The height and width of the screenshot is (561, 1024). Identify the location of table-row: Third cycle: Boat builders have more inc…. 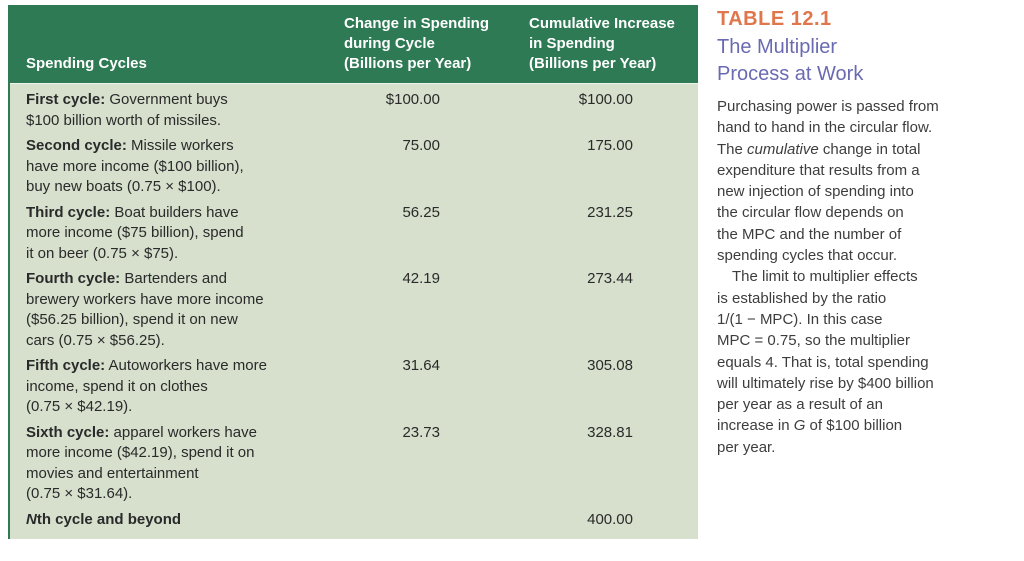
(354, 234).